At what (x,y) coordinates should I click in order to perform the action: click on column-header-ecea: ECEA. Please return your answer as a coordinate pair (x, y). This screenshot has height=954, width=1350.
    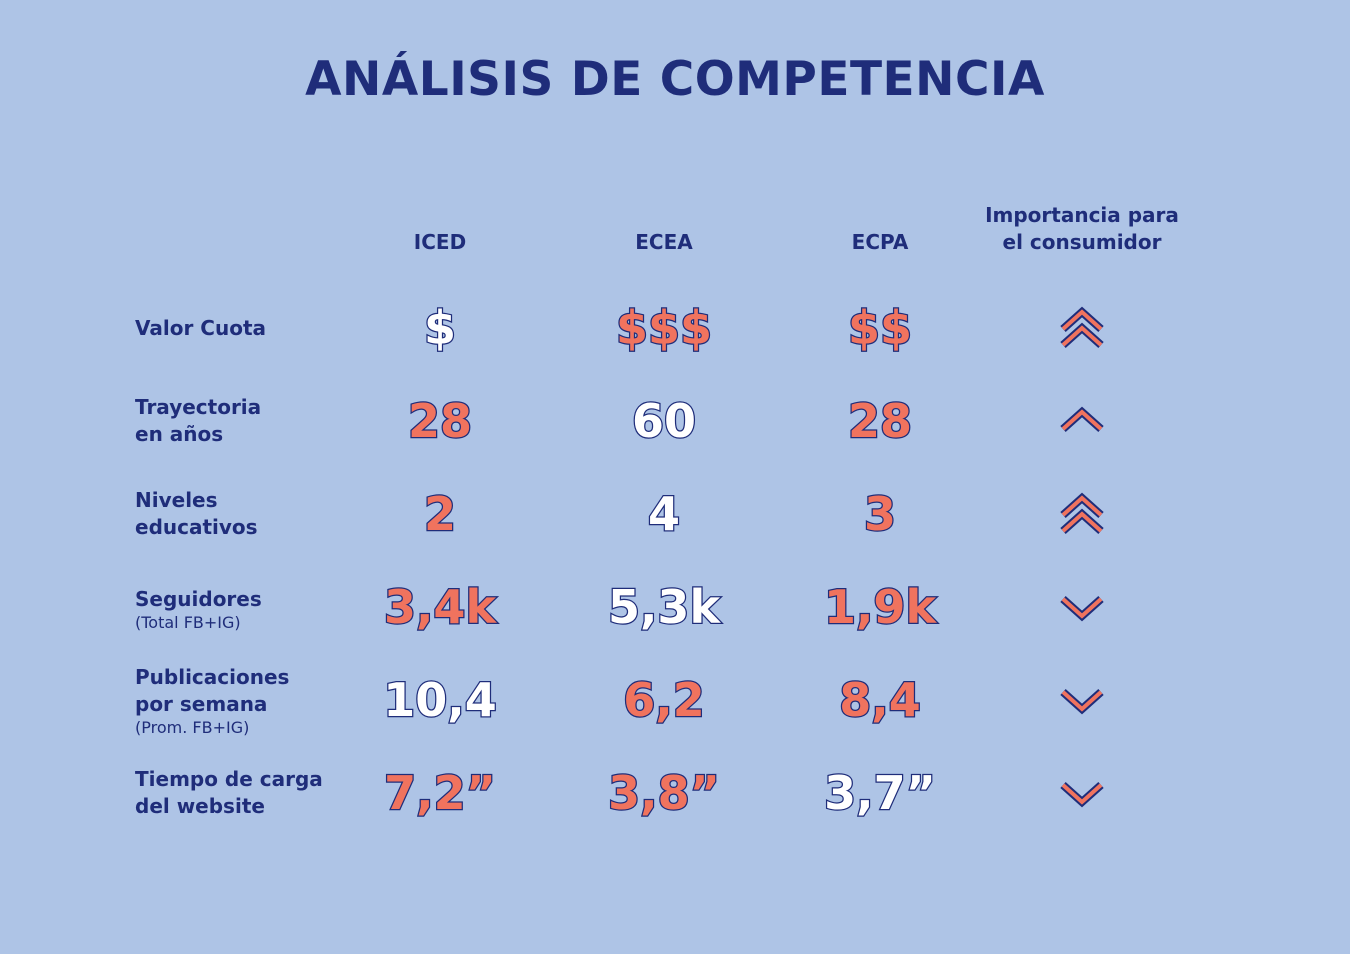
    Looking at the image, I should click on (664, 242).